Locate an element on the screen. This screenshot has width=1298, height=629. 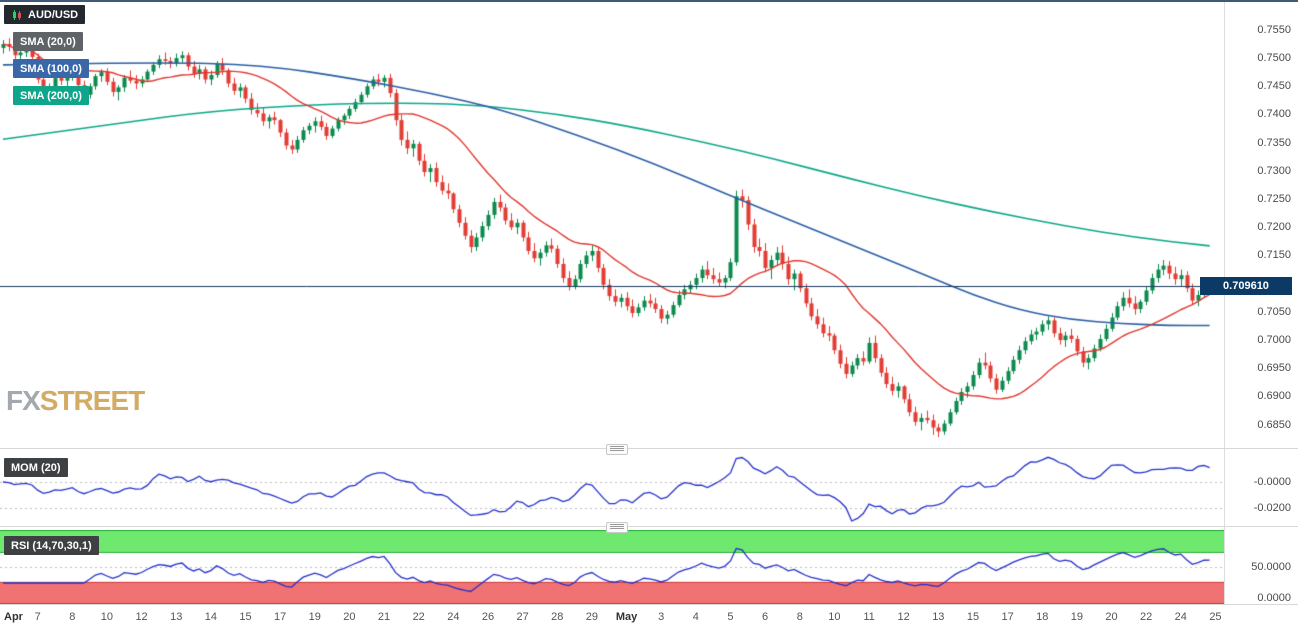
time-axis-label: 26 is located at coordinates (488, 617).